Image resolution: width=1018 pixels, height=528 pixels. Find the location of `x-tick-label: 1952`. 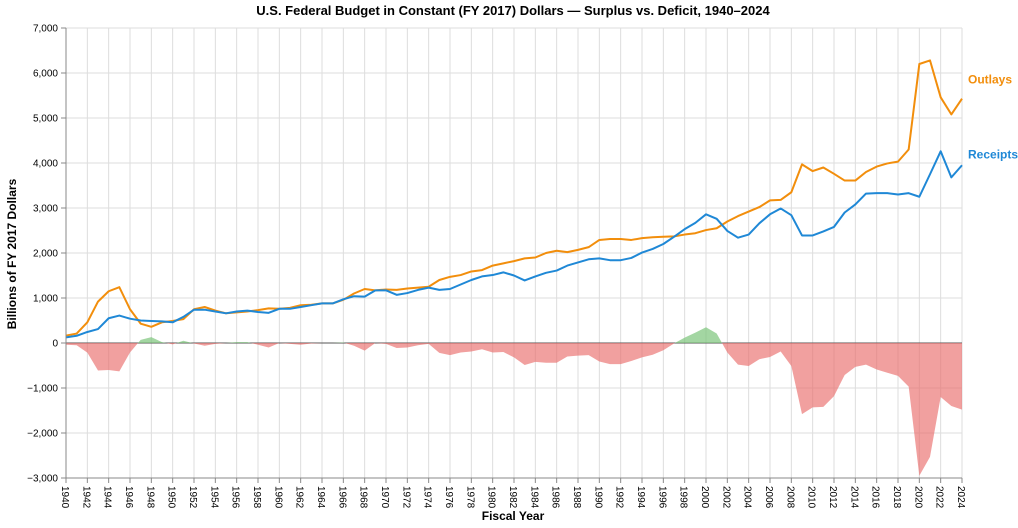

x-tick-label: 1952 is located at coordinates (192, 497).